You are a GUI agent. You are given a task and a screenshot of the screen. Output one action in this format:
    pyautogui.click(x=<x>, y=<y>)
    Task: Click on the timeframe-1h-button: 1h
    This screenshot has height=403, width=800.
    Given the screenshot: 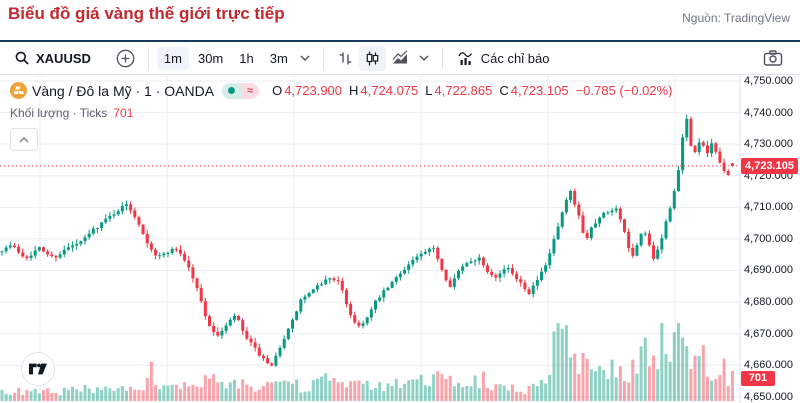 What is the action you would take?
    pyautogui.click(x=246, y=58)
    